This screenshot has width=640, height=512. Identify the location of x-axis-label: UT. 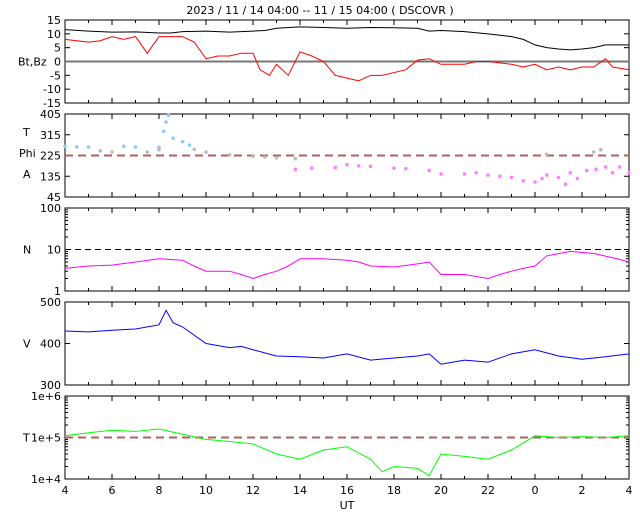
(347, 505).